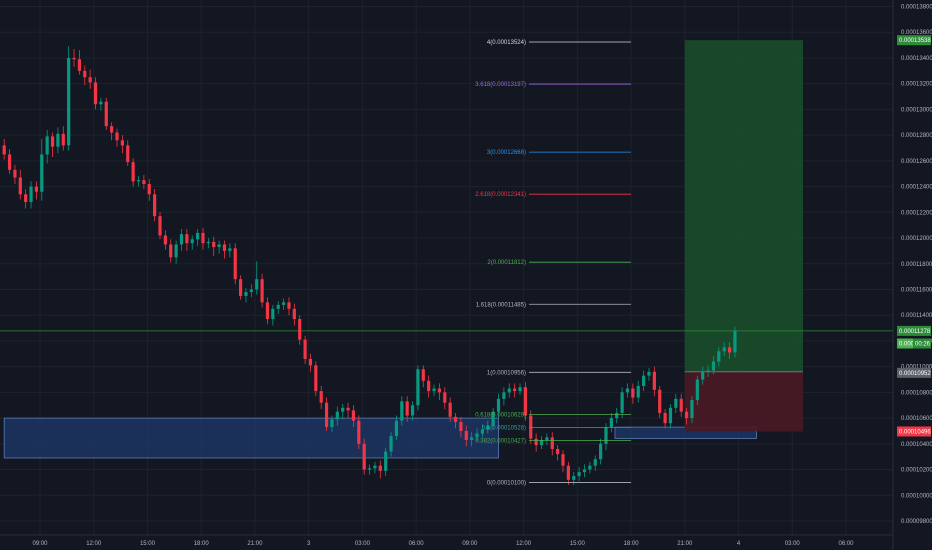  Describe the element at coordinates (506, 263) in the screenshot. I see `fib-level-label: 2(0.00011812)` at that location.